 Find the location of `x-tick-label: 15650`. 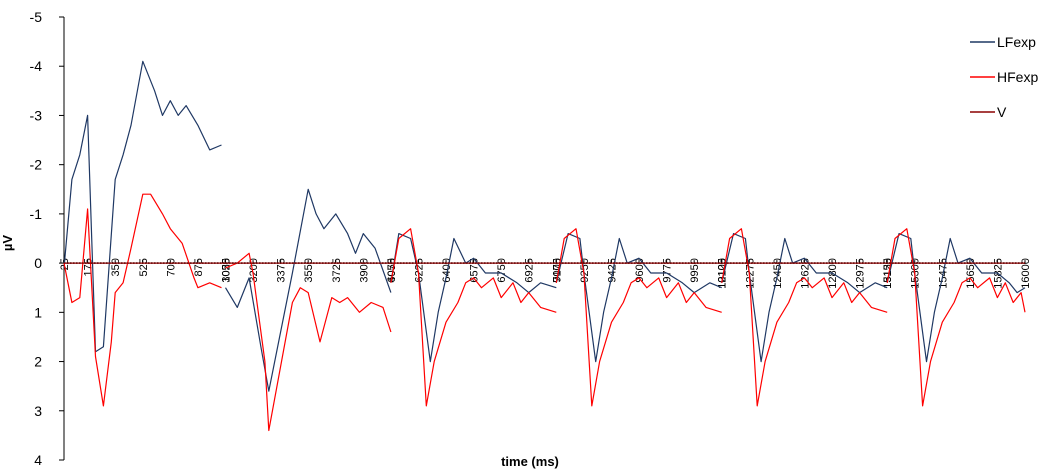

x-tick-label: 15650 is located at coordinates (971, 273).